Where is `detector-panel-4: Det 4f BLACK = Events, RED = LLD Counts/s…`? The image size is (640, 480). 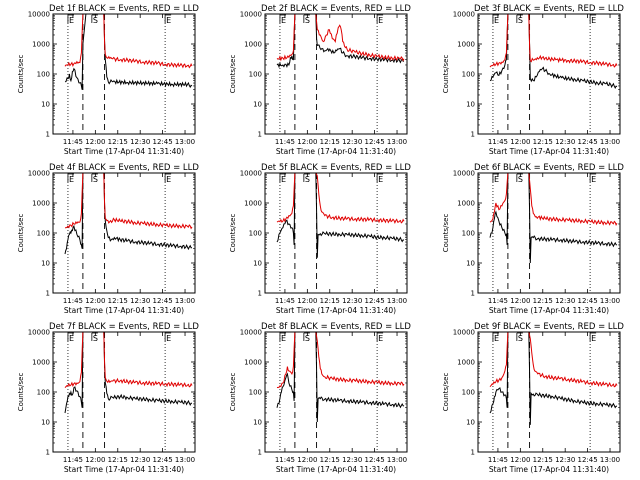 detector-panel-4: Det 4f BLACK = Events, RED = LLD Counts/s… is located at coordinates (108, 239).